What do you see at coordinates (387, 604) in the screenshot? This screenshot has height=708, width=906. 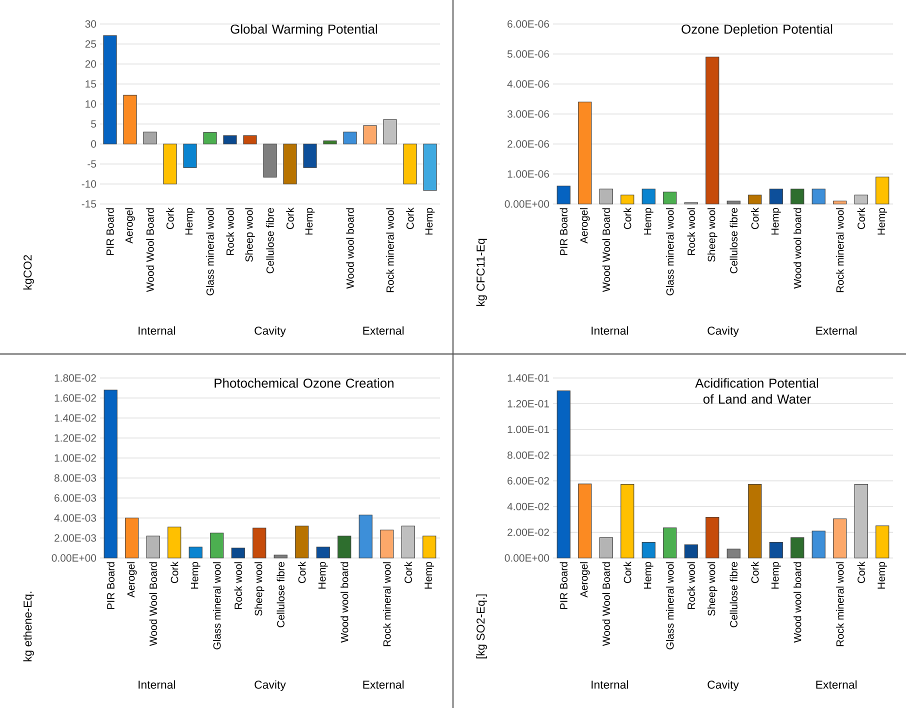 I see `x-tick-label: Rock mineral wool` at bounding box center [387, 604].